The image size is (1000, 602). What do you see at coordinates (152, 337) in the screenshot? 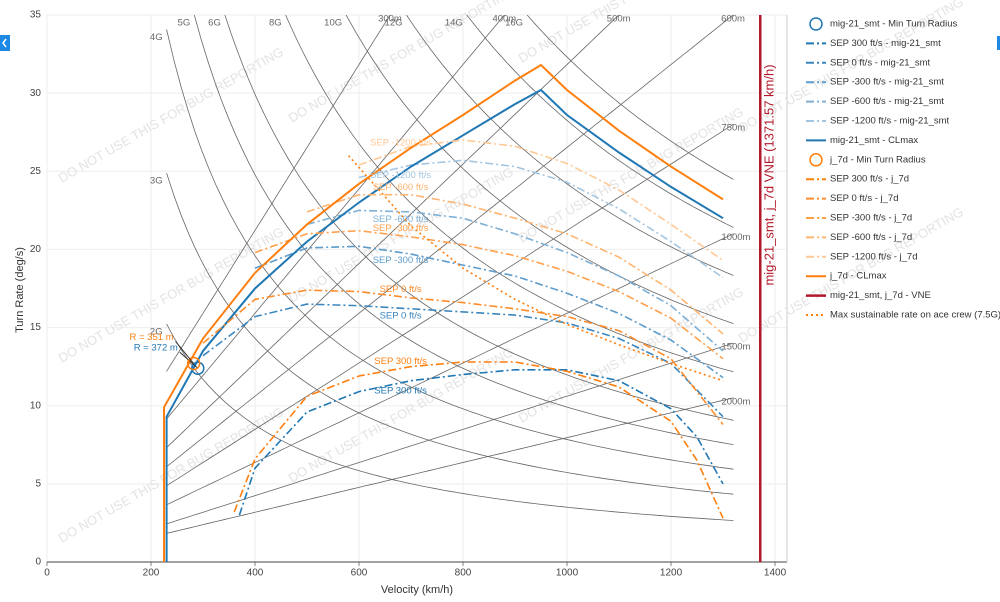
I see `annotation: R = 351 m` at bounding box center [152, 337].